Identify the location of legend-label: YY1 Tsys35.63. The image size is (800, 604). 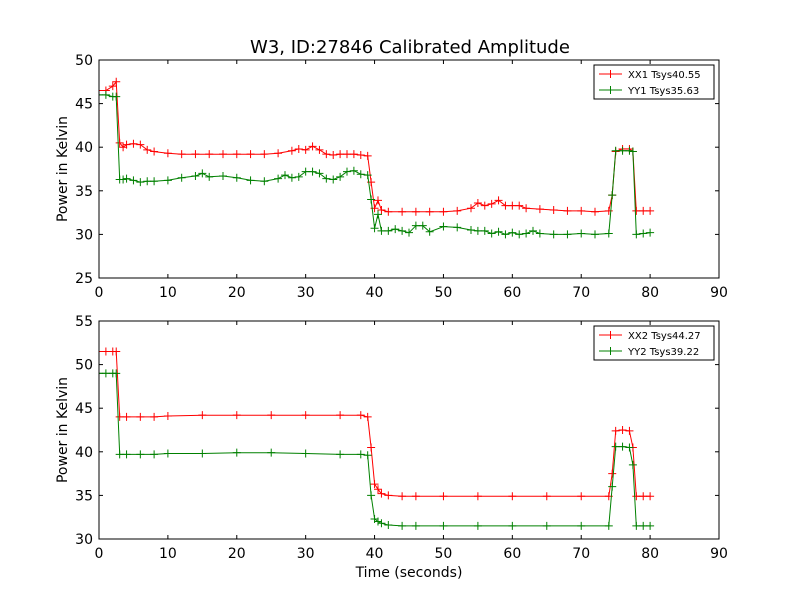
(663, 91).